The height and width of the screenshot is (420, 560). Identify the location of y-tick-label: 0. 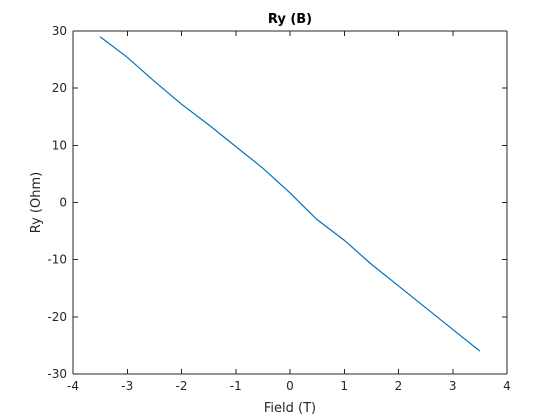
(63, 203).